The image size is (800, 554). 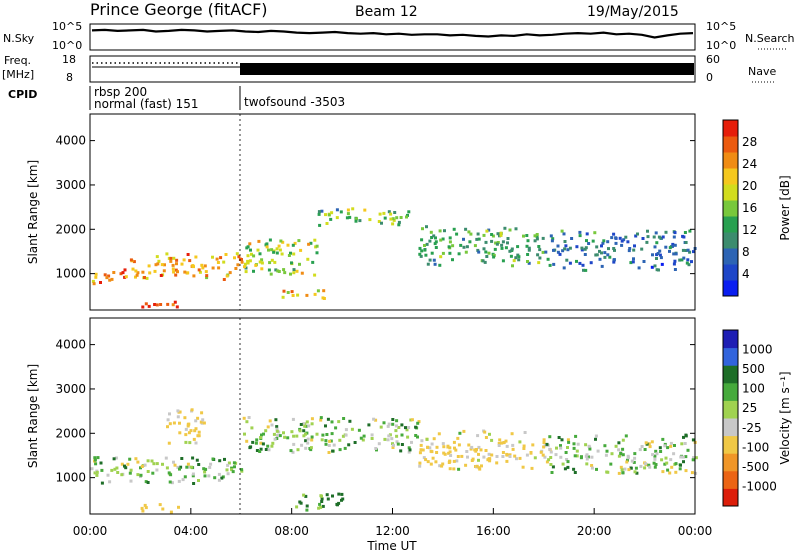 I want to click on colorbar-tick-label: -25, so click(x=752, y=428).